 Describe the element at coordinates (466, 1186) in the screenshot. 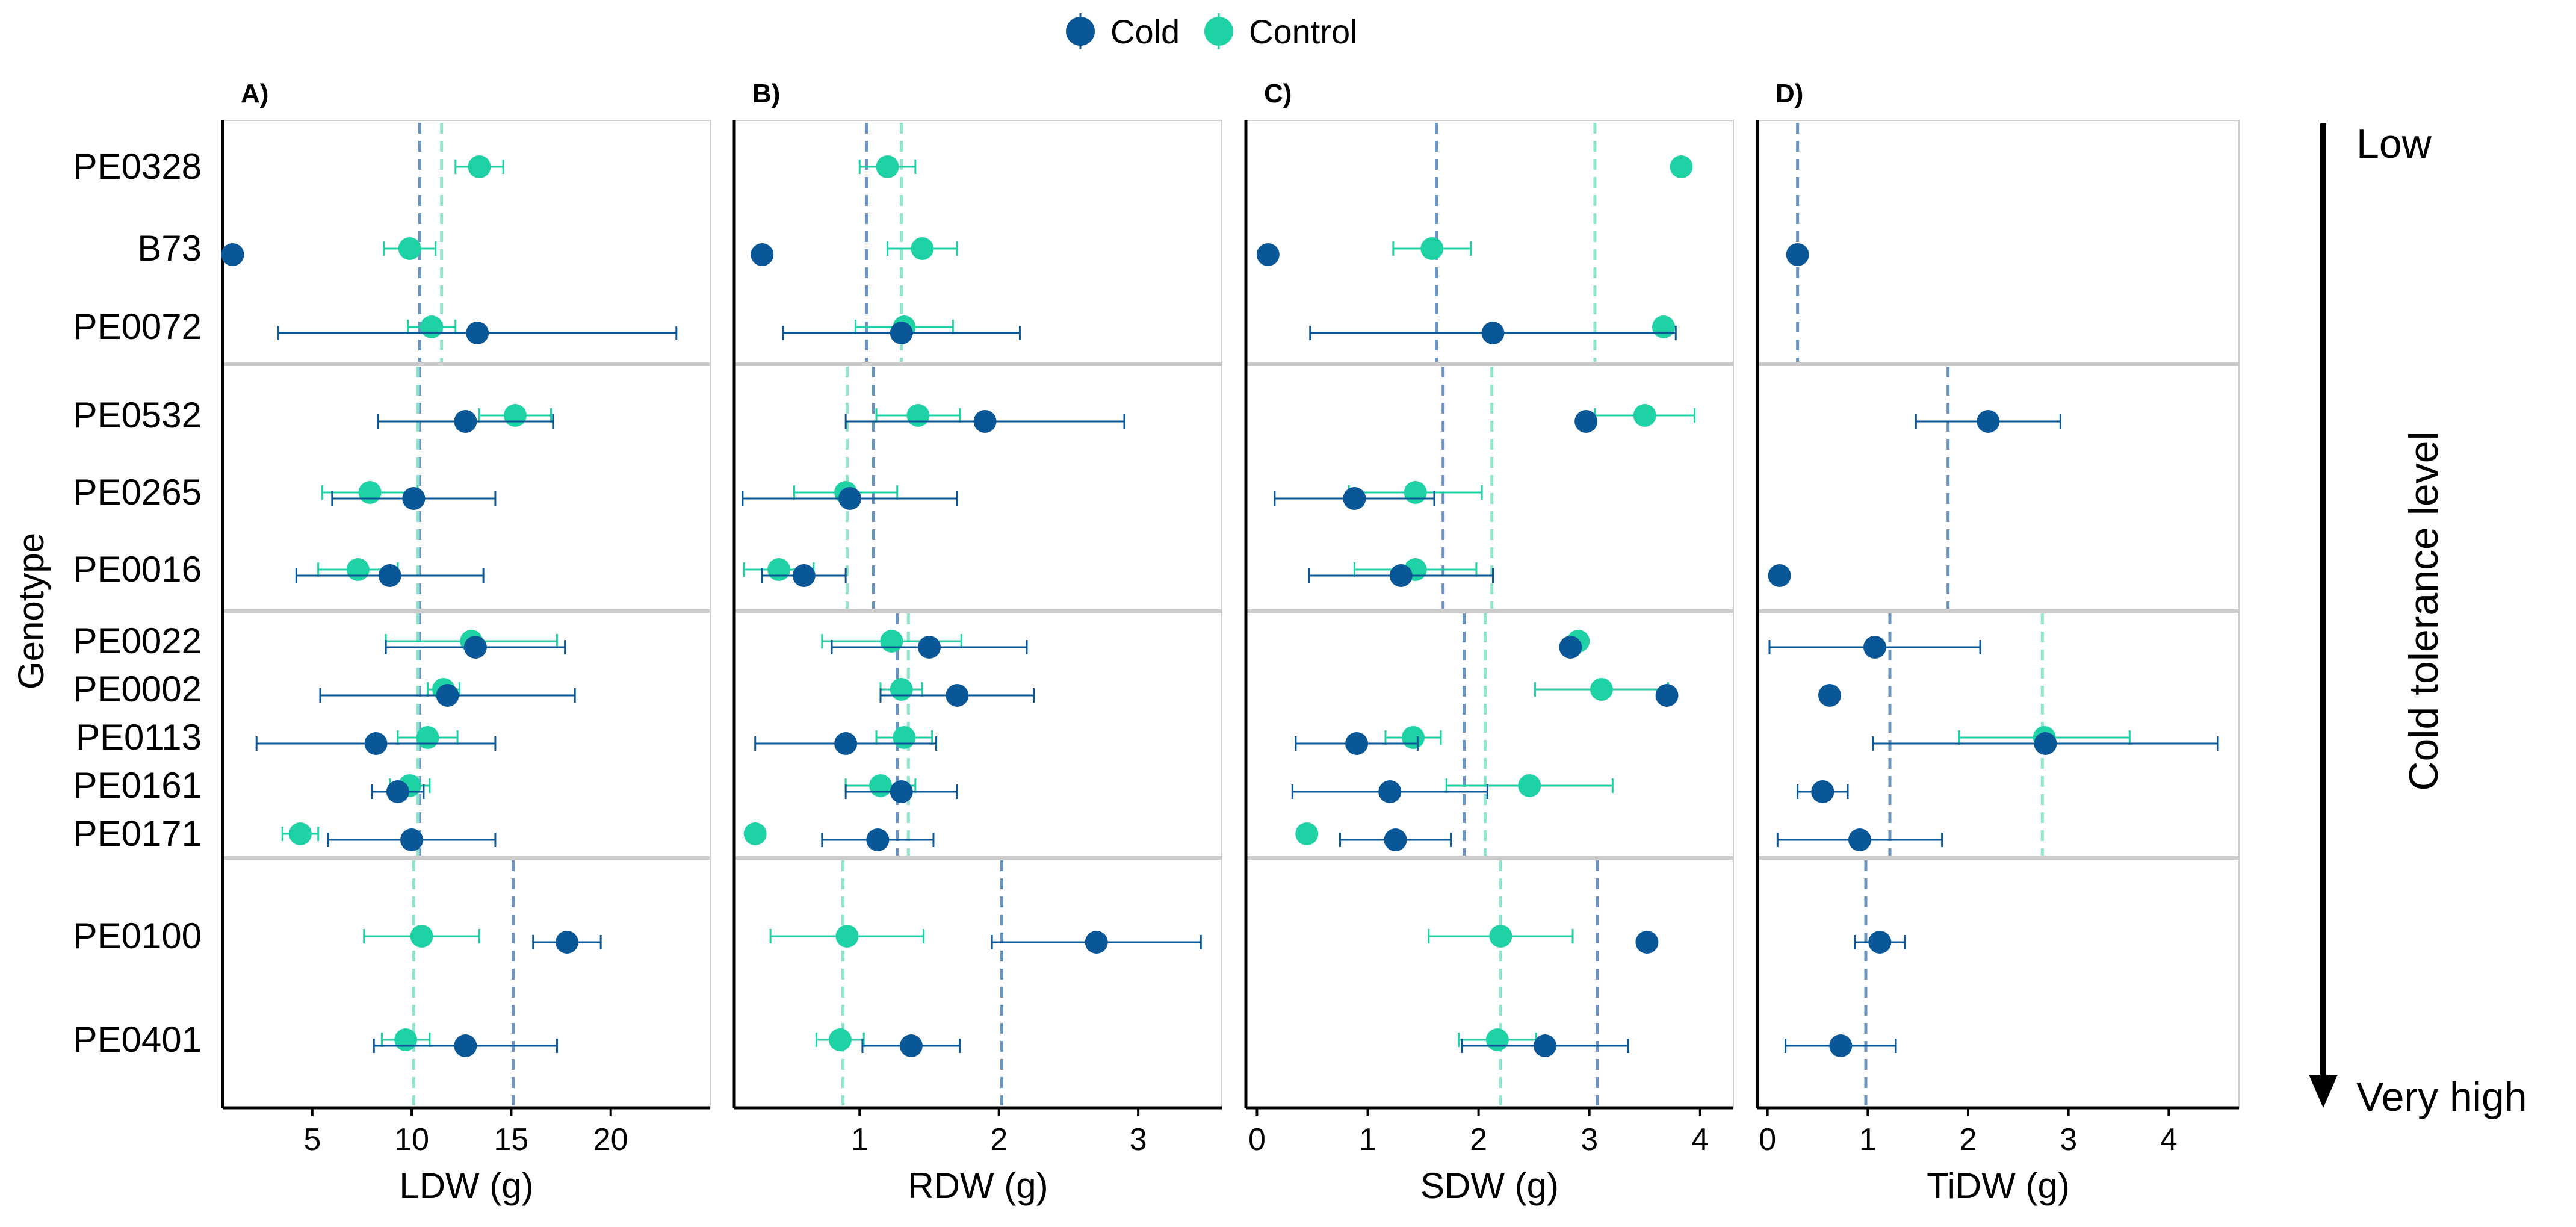

I see `x-axis-title: LDW (g)` at that location.